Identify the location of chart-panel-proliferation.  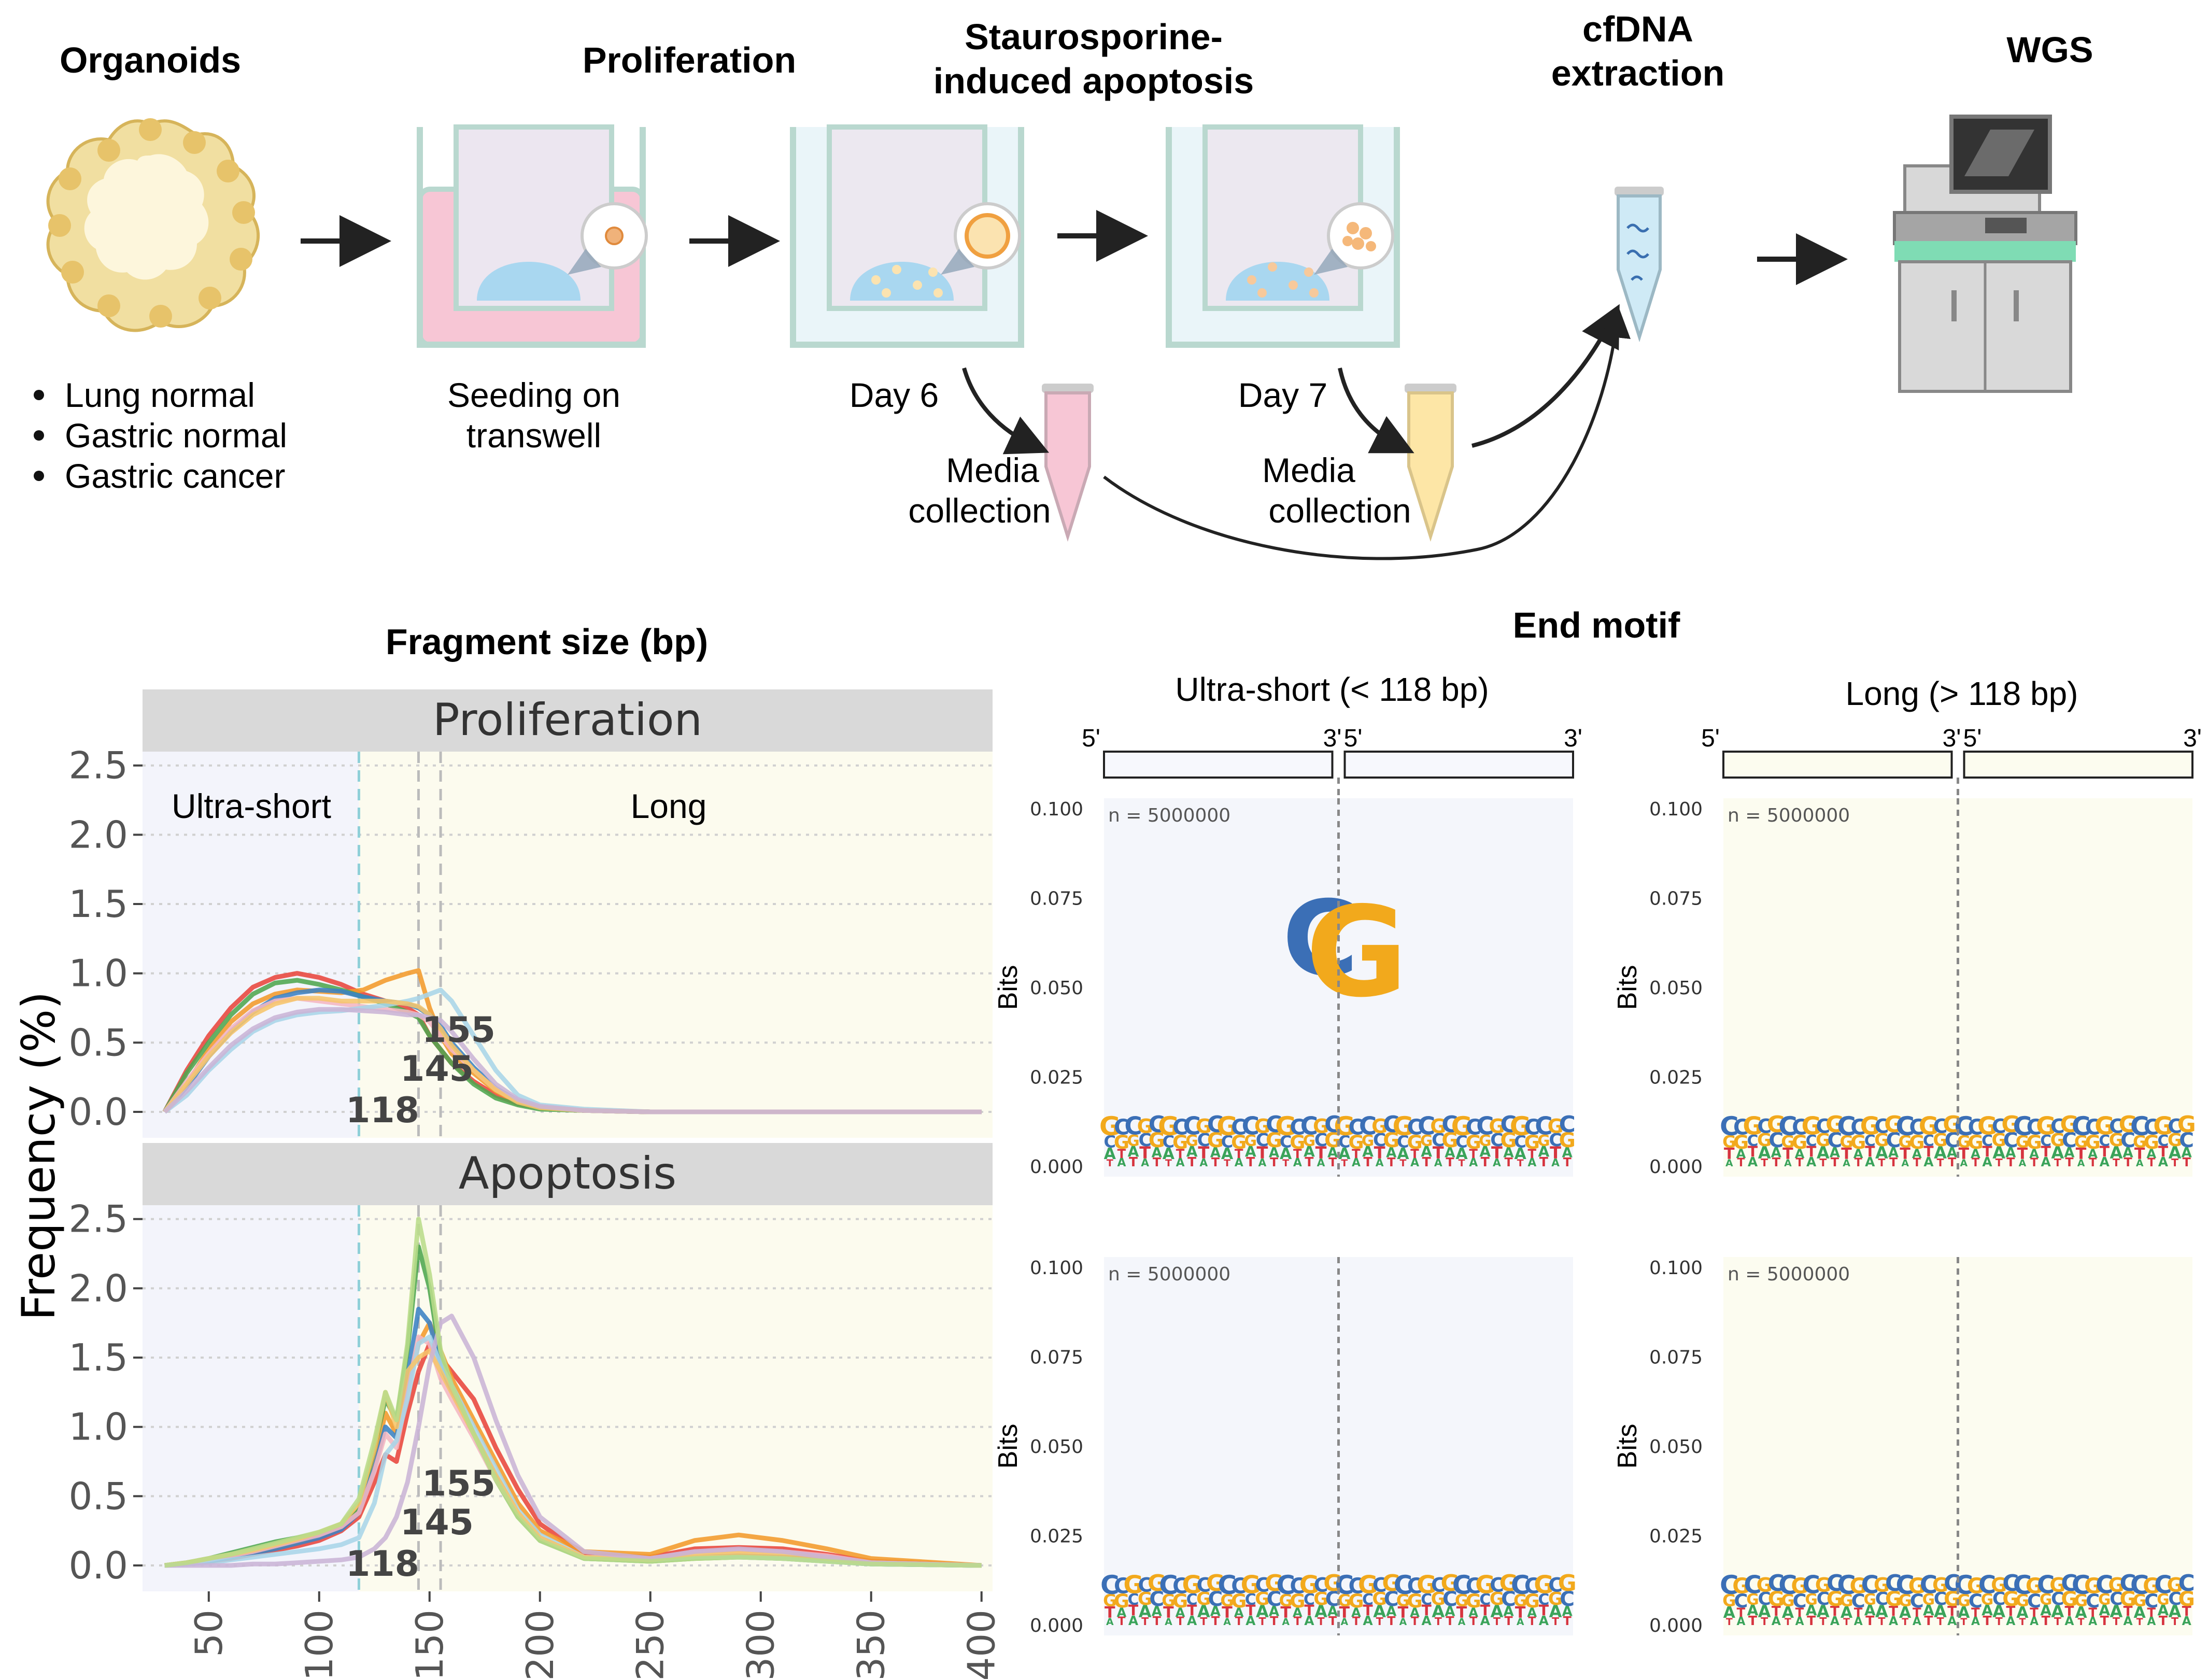
(568, 945).